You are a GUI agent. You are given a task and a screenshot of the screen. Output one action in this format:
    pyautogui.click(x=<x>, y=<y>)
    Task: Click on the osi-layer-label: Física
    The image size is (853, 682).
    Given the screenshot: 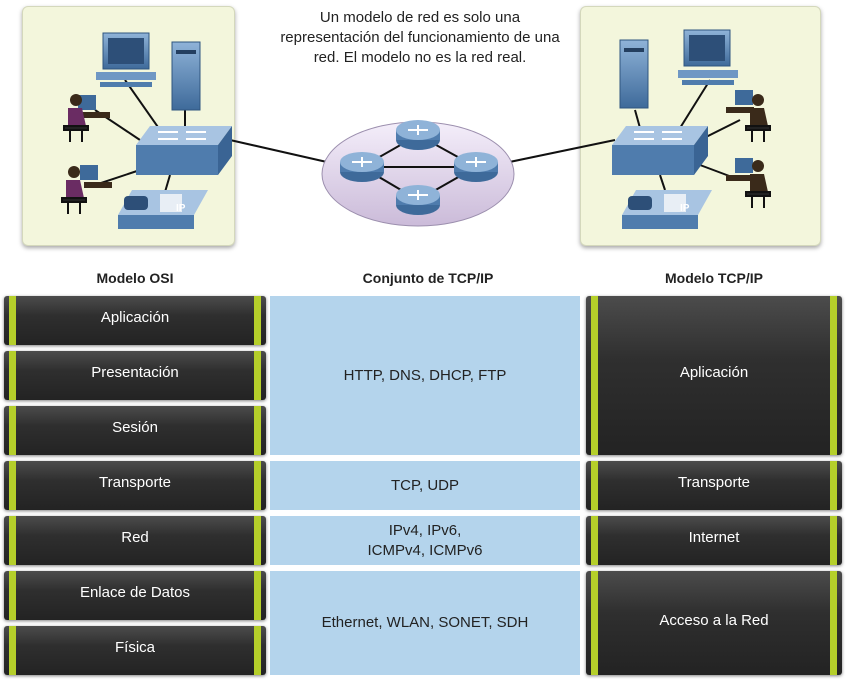 What is the action you would take?
    pyautogui.click(x=134, y=647)
    